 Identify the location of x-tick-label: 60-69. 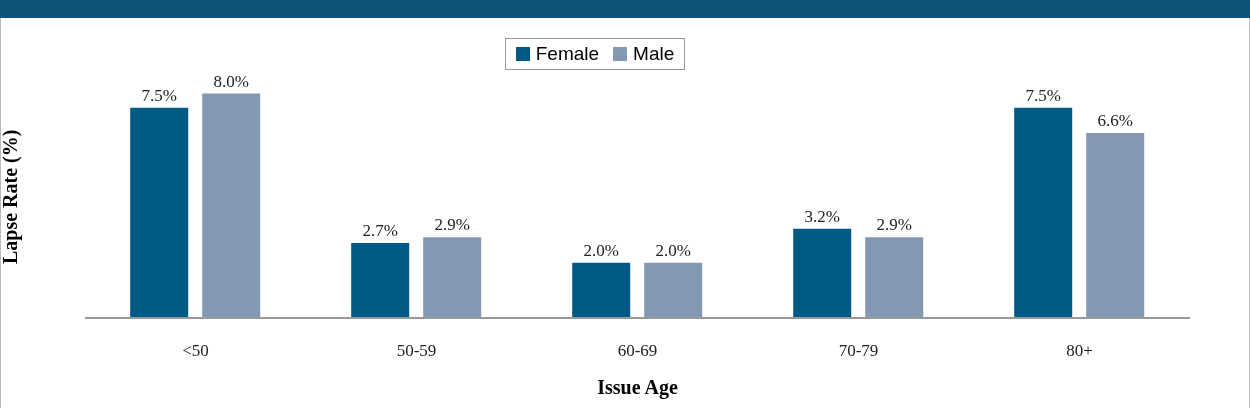
(637, 351).